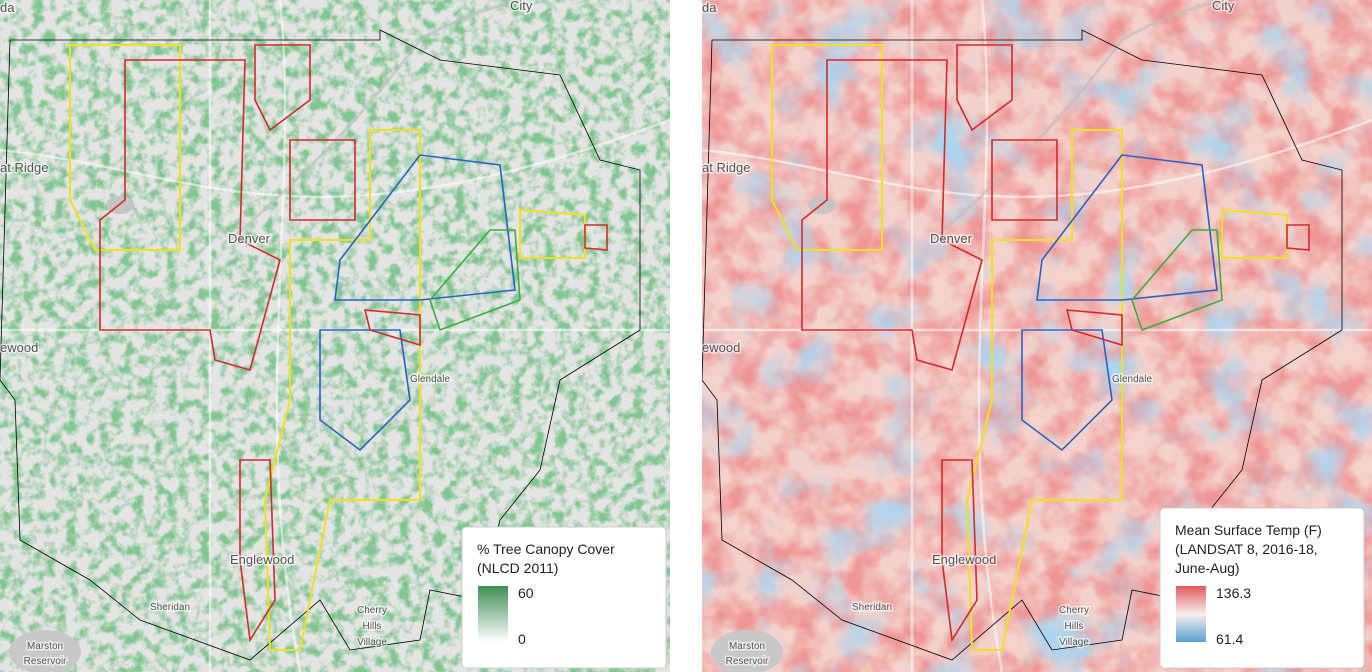 The image size is (1372, 672). I want to click on legend-max: 136.3, so click(1233, 593).